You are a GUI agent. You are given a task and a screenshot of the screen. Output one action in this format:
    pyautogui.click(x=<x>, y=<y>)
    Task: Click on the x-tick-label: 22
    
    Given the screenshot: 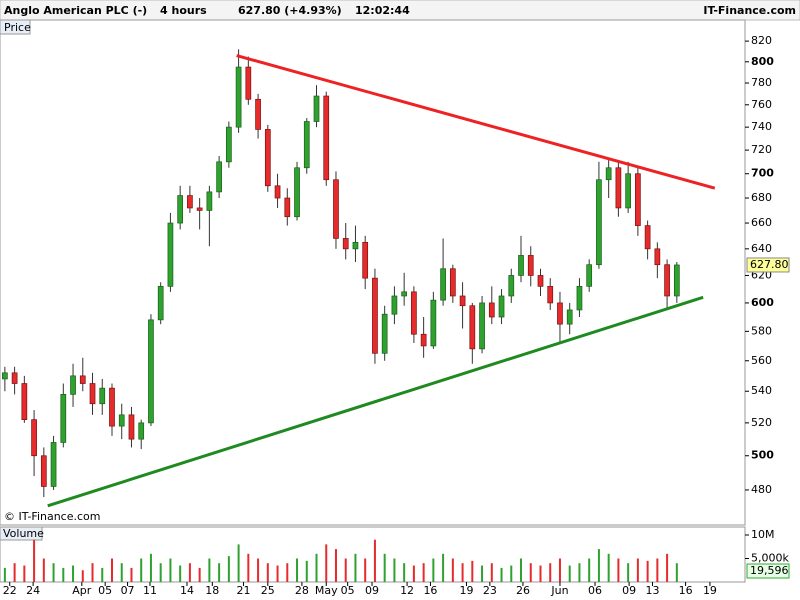 What is the action you would take?
    pyautogui.click(x=10, y=590)
    